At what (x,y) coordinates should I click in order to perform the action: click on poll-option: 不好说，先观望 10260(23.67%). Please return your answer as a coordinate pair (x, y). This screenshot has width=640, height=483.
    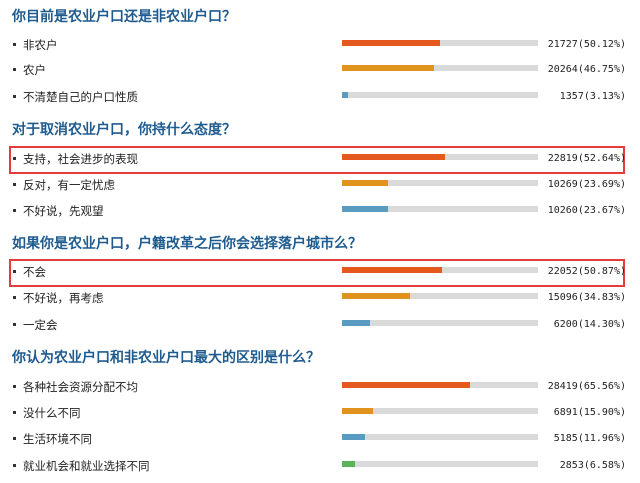
    Looking at the image, I should click on (320, 212).